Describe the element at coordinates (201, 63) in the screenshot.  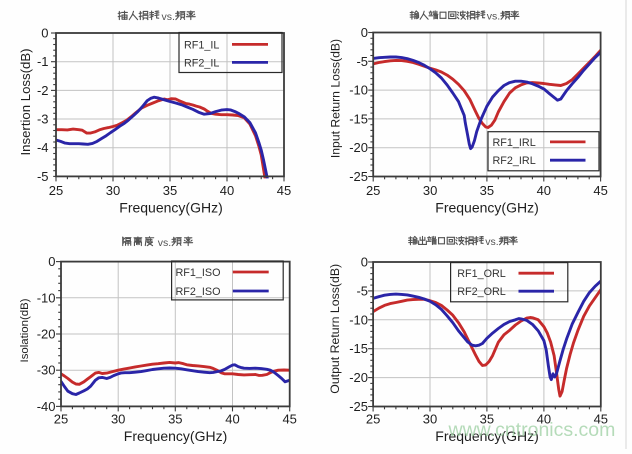
I see `svg-text: RF2_IL` at that location.